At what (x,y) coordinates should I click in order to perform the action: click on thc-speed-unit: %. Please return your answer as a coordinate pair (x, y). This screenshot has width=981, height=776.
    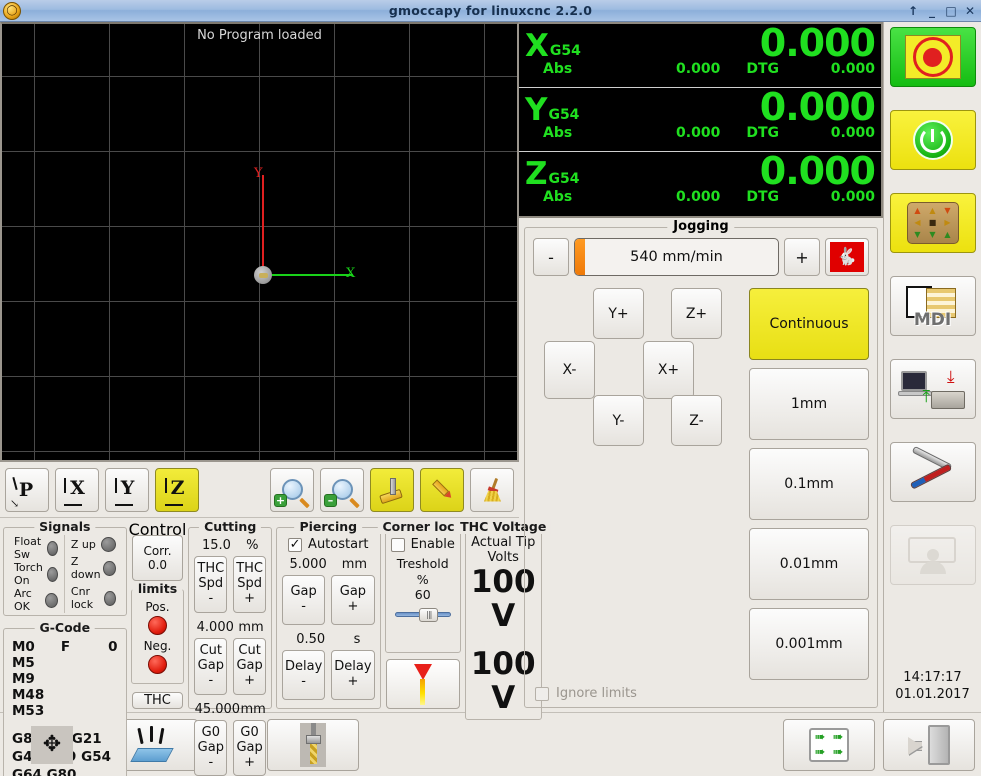
    Looking at the image, I should click on (252, 545).